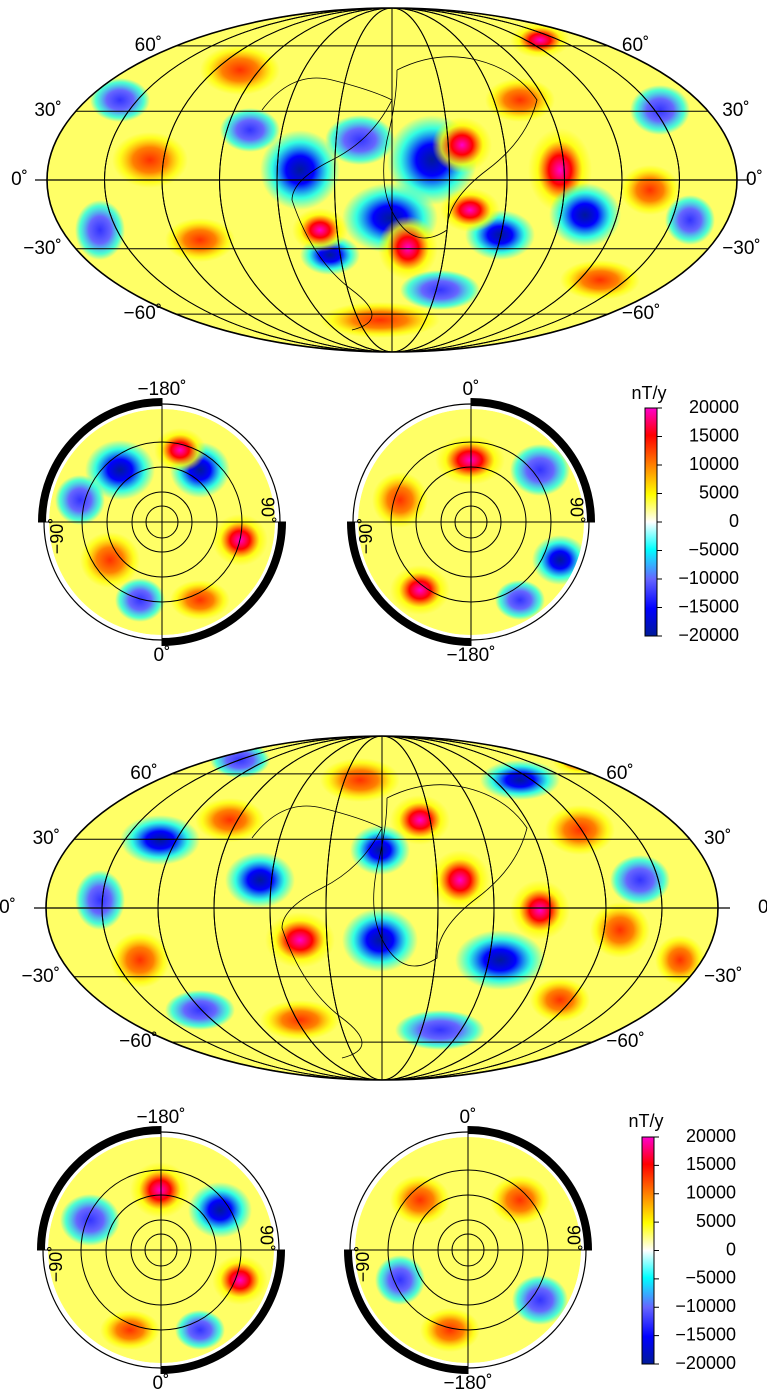 Image resolution: width=767 pixels, height=1392 pixels. I want to click on south-polar-map-1: 0˚ −180˚ 90˚ −90˚, so click(471, 522).